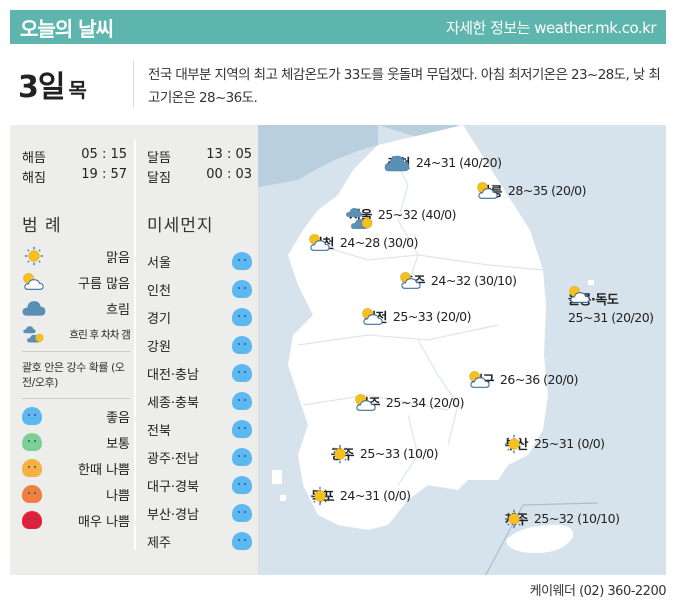 This screenshot has width=676, height=608. Describe the element at coordinates (104, 154) in the screenshot. I see `sunrise-time: 05 : 15` at that location.